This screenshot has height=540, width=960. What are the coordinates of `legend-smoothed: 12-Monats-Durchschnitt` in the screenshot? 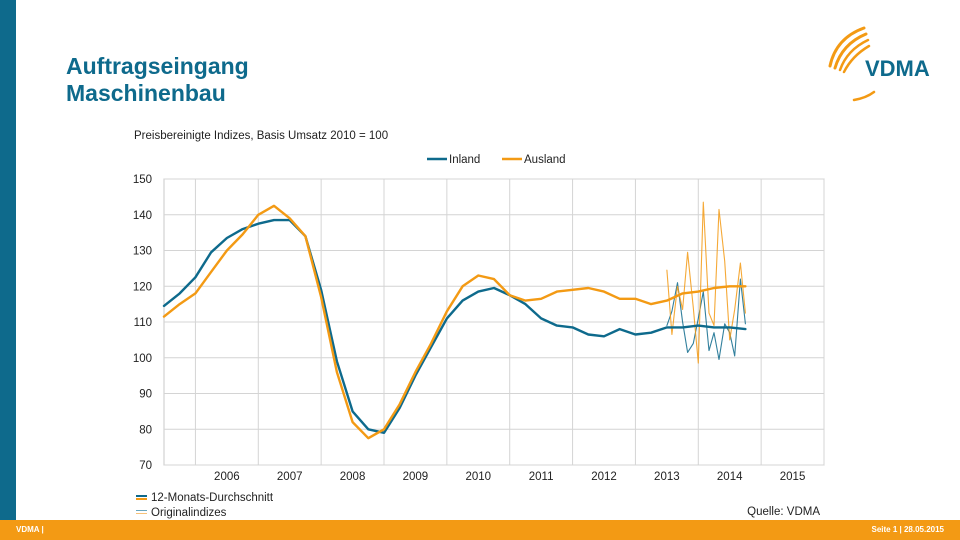 It's located at (204, 497).